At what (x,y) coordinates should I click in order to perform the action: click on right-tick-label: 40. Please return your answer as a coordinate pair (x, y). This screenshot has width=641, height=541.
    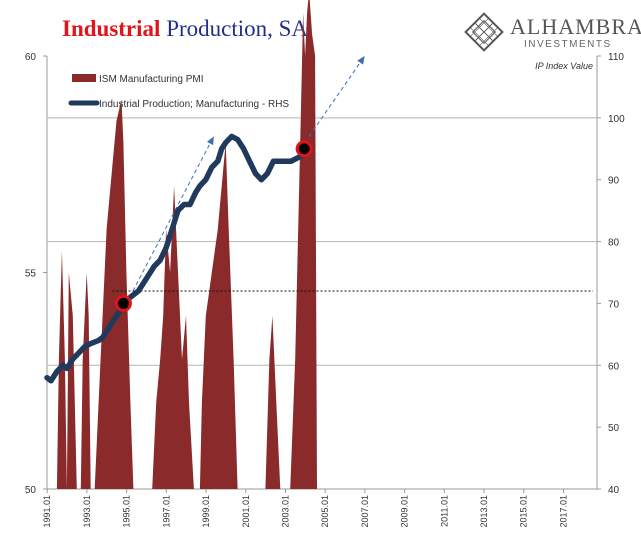
    Looking at the image, I should click on (614, 490).